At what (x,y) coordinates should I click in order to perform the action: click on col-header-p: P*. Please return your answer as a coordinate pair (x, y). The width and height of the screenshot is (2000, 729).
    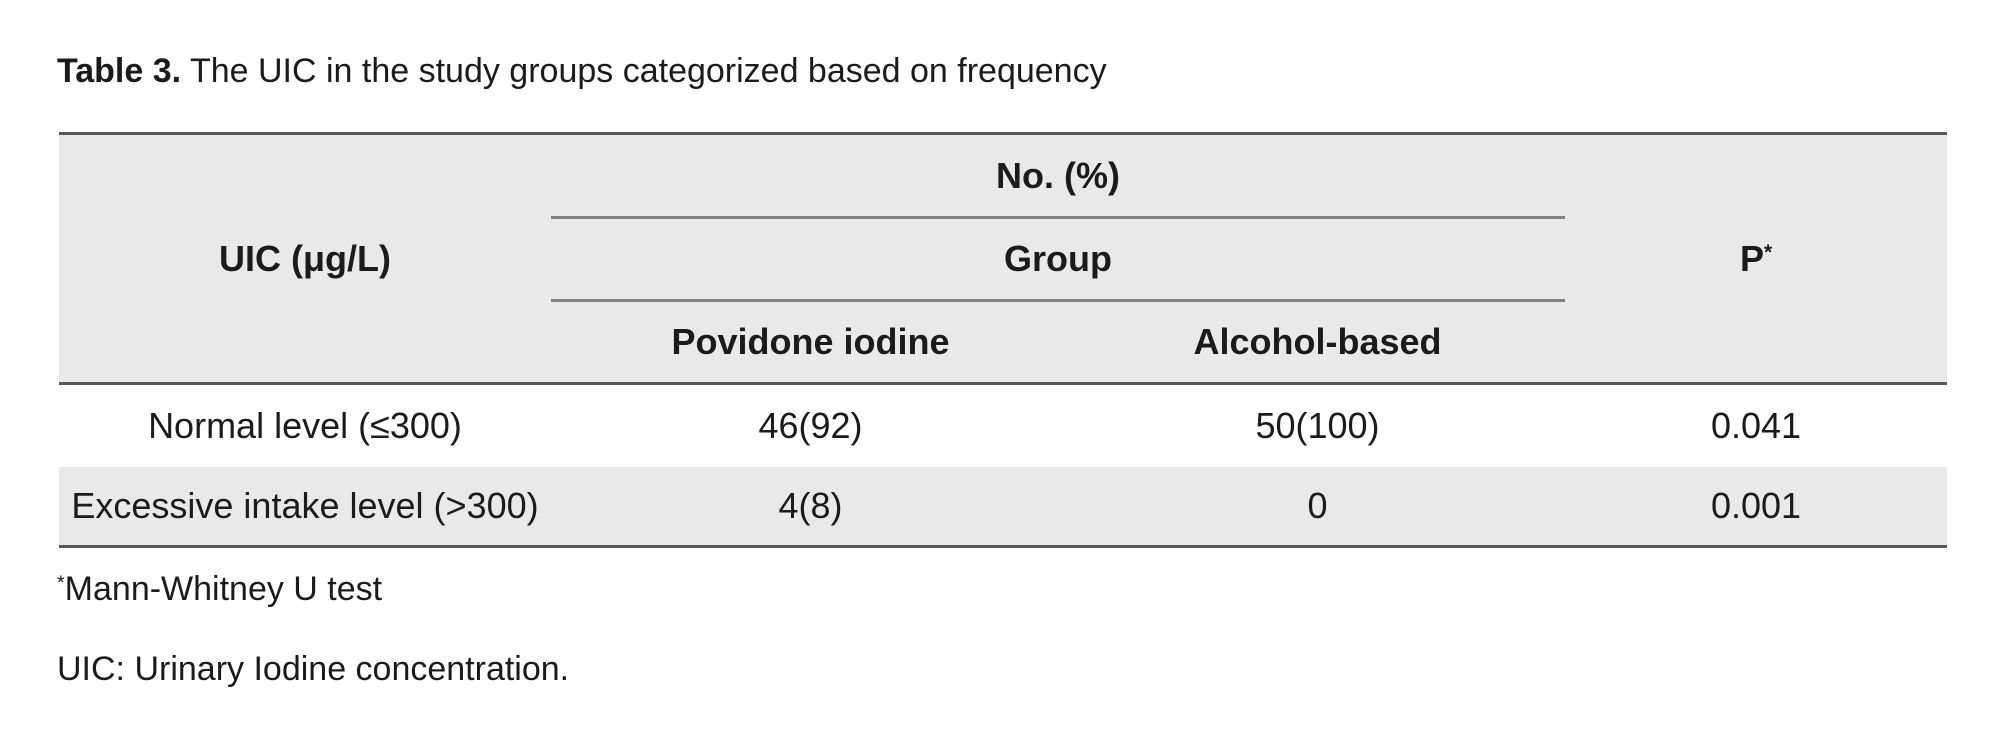
    Looking at the image, I should click on (1756, 259).